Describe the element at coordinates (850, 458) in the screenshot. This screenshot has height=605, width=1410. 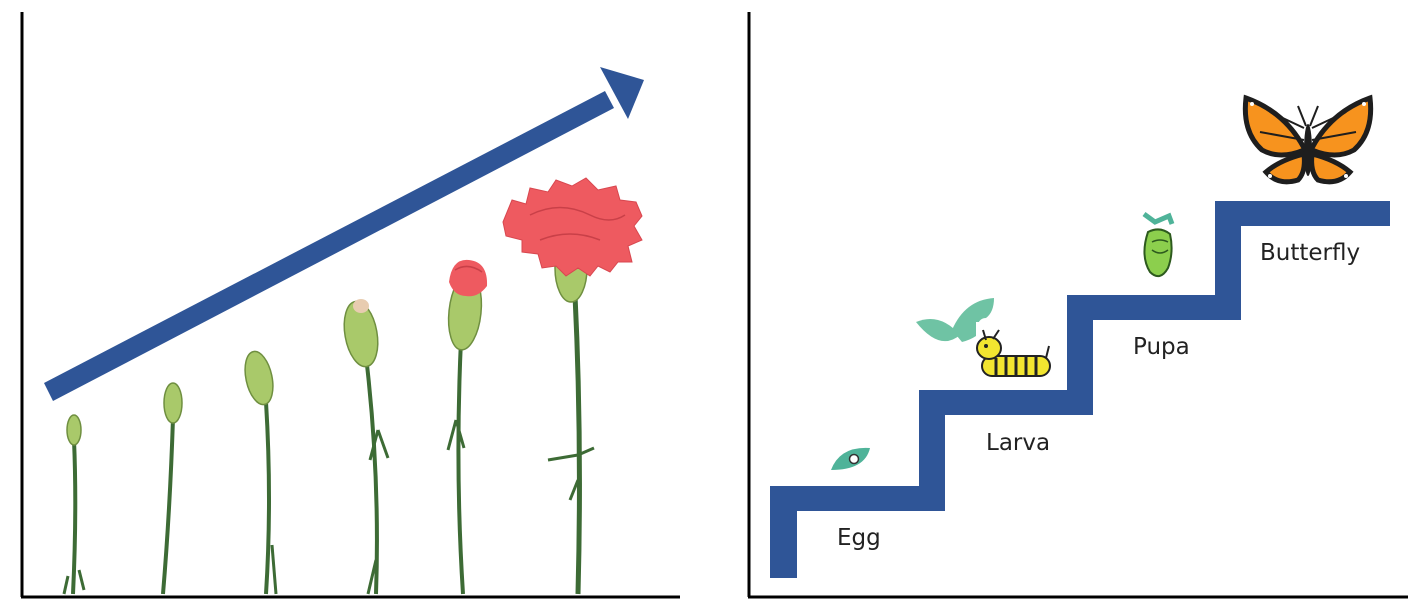
I see `egg-icon` at that location.